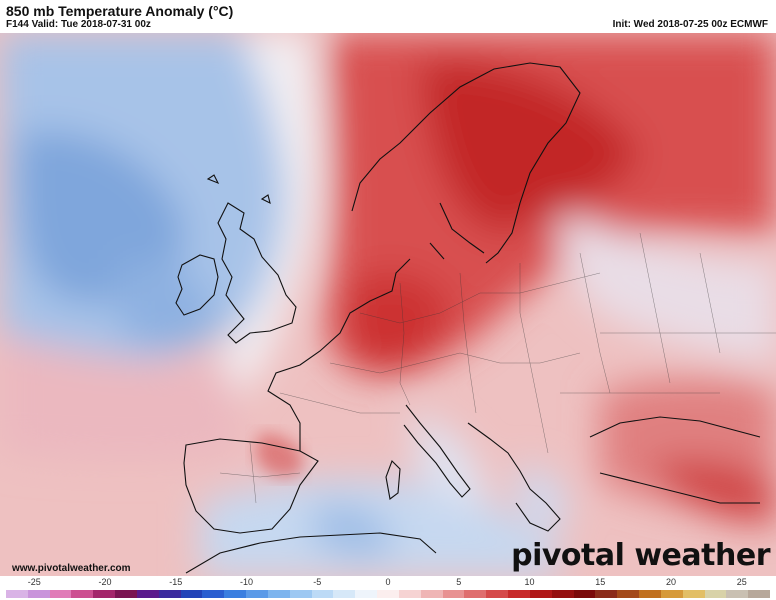 This screenshot has width=776, height=600. What do you see at coordinates (667, 288) in the screenshot?
I see `cool-east-band` at bounding box center [667, 288].